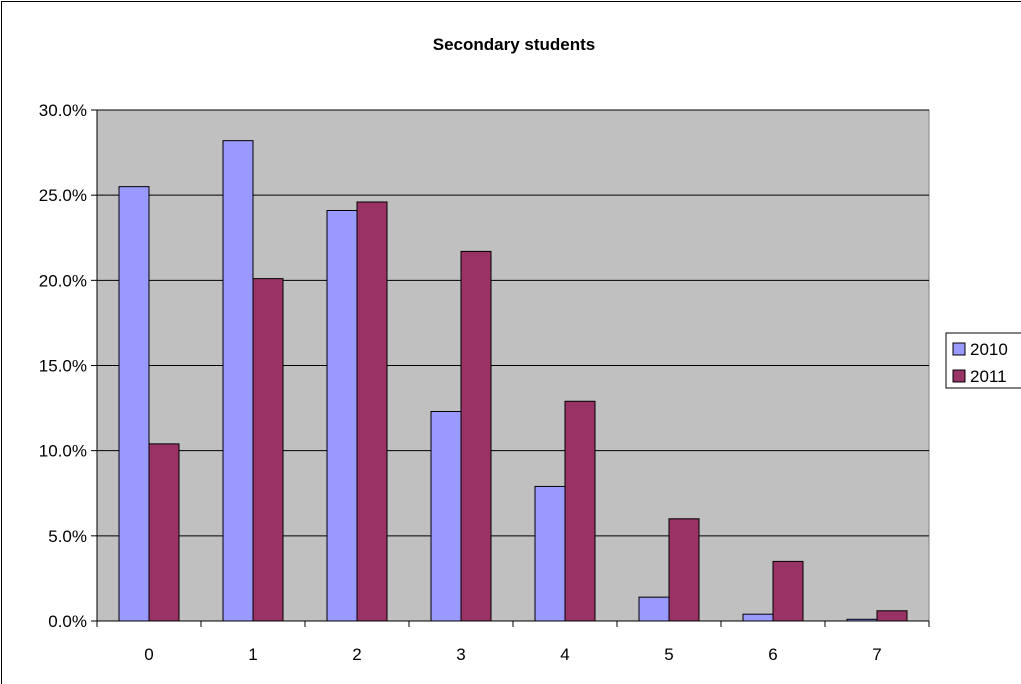  What do you see at coordinates (989, 349) in the screenshot?
I see `legend-label-2010: 2010` at bounding box center [989, 349].